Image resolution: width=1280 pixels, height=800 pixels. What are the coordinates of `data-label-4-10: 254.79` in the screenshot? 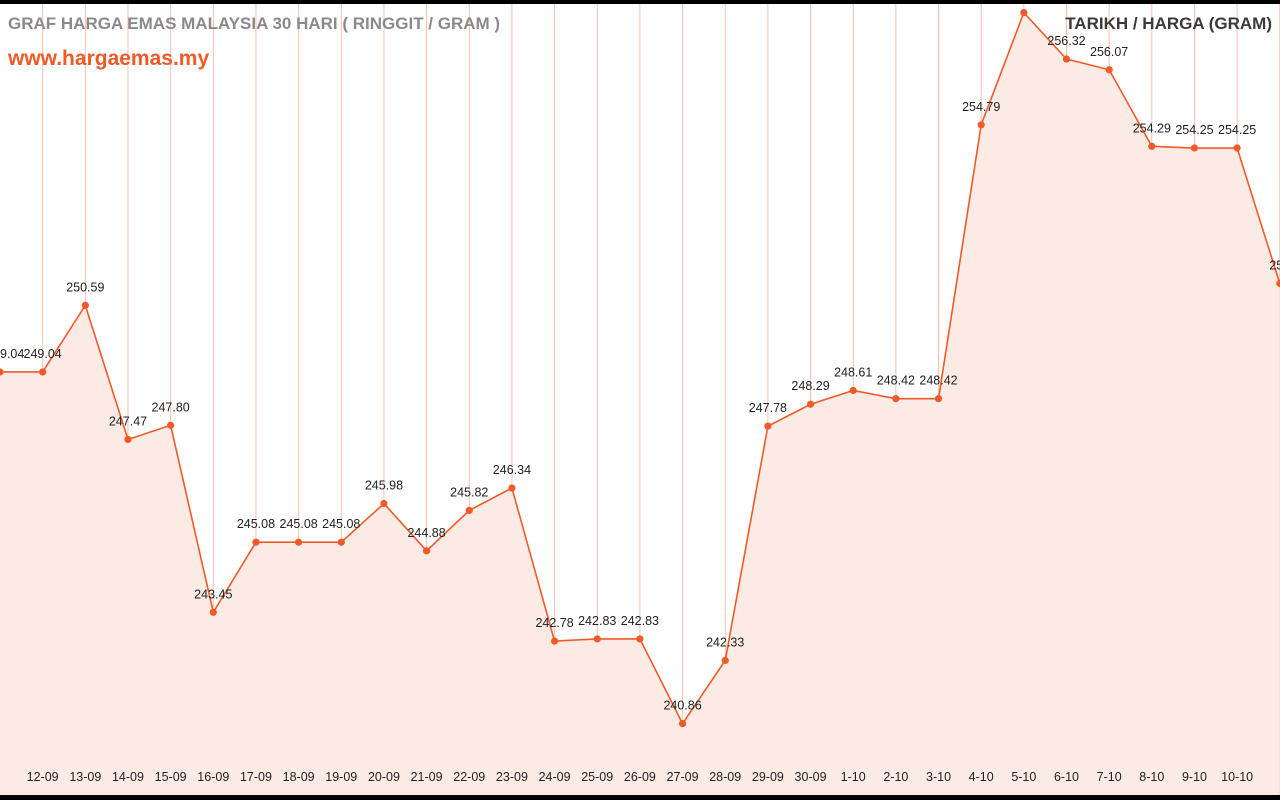 It's located at (981, 107).